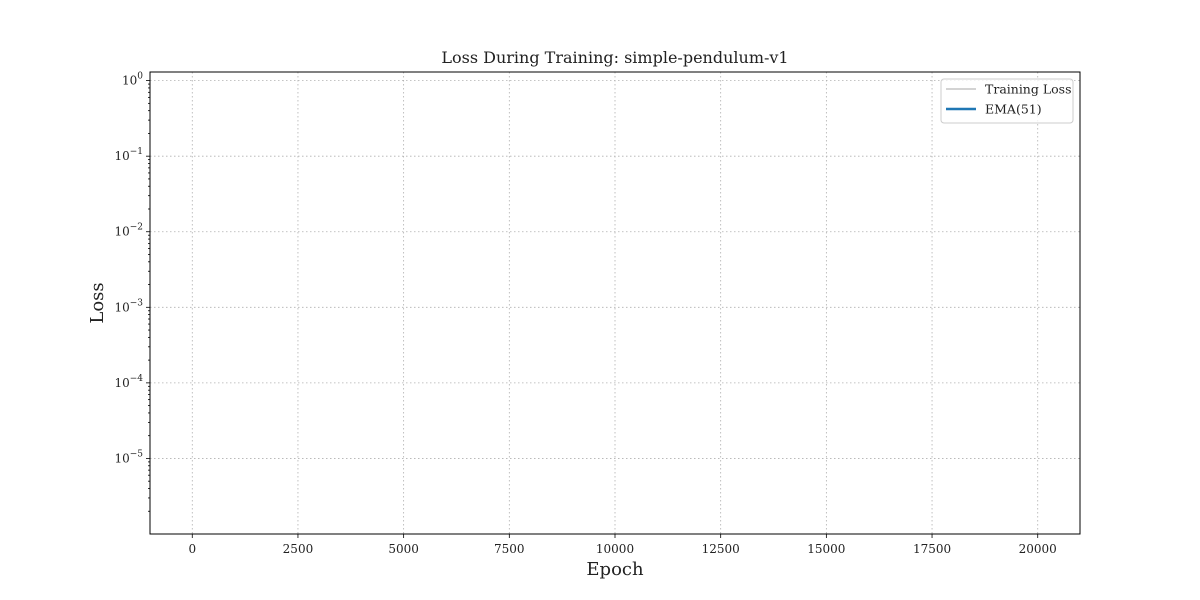 This screenshot has width=1200, height=600. Describe the element at coordinates (1028, 89) in the screenshot. I see `legend-label-training-loss: Training Loss` at that location.